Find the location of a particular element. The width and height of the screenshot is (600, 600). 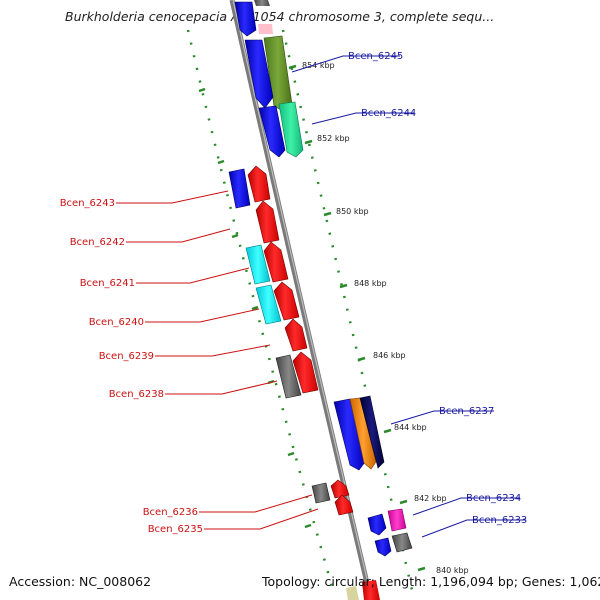

gene-arrow-bcen6233-gray is located at coordinates (402, 542).